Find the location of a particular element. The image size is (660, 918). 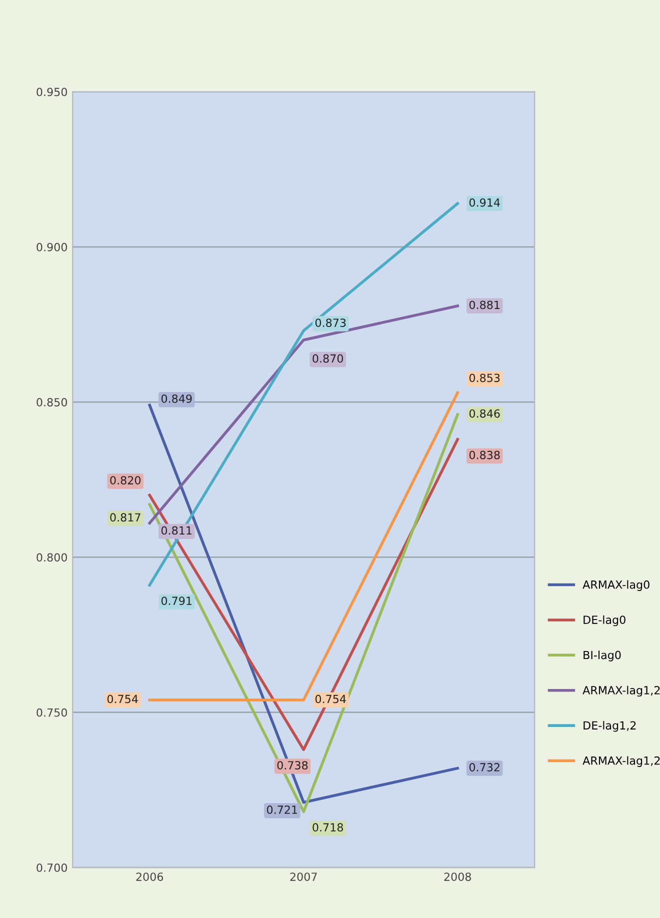

legend-label: DE-lag0 is located at coordinates (605, 620).